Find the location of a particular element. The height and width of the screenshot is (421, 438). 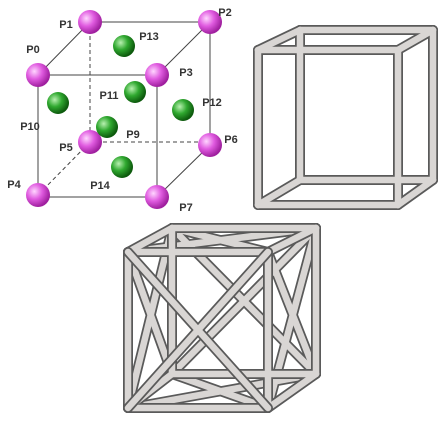

atom-label: P14 is located at coordinates (100, 186).